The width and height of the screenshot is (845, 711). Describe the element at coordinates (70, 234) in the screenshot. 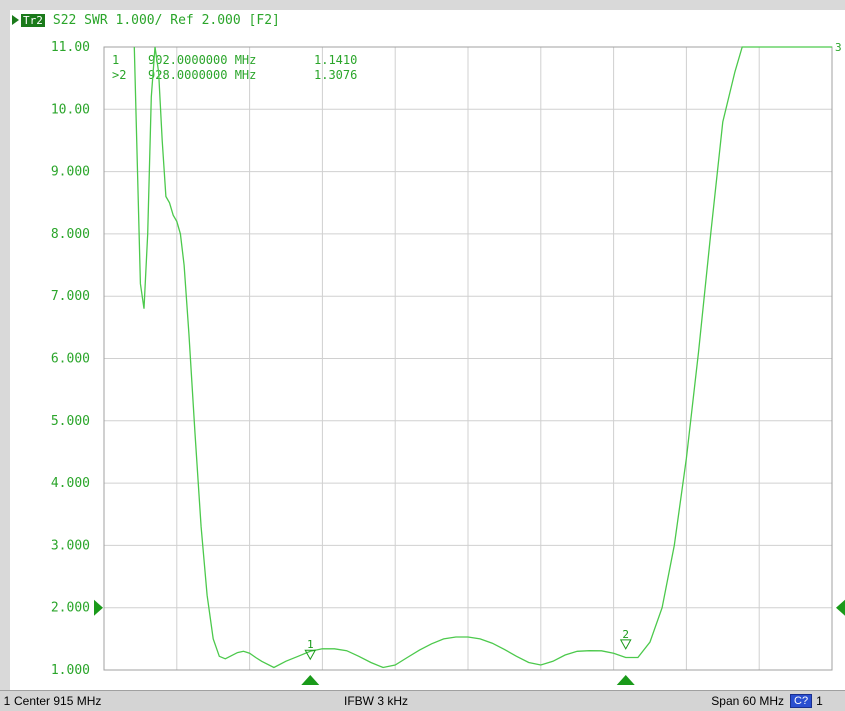

I see `y-tick-label: 8.000` at that location.